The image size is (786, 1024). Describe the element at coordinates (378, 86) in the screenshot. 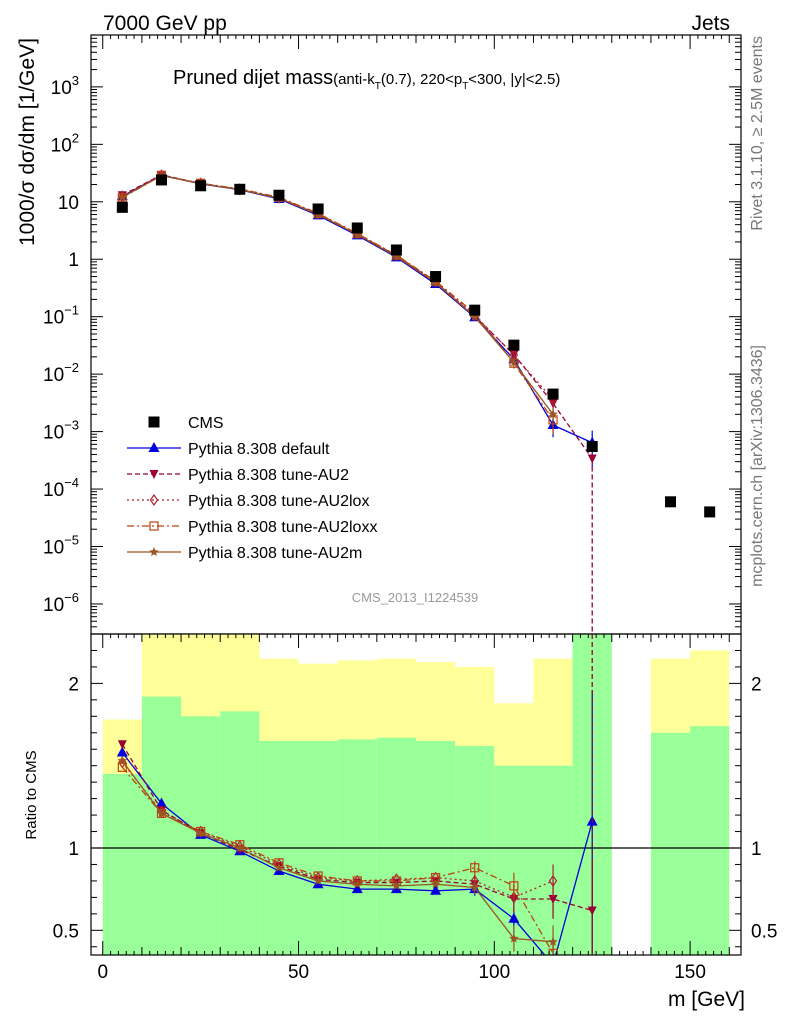

I see `title-sub-1: T` at that location.